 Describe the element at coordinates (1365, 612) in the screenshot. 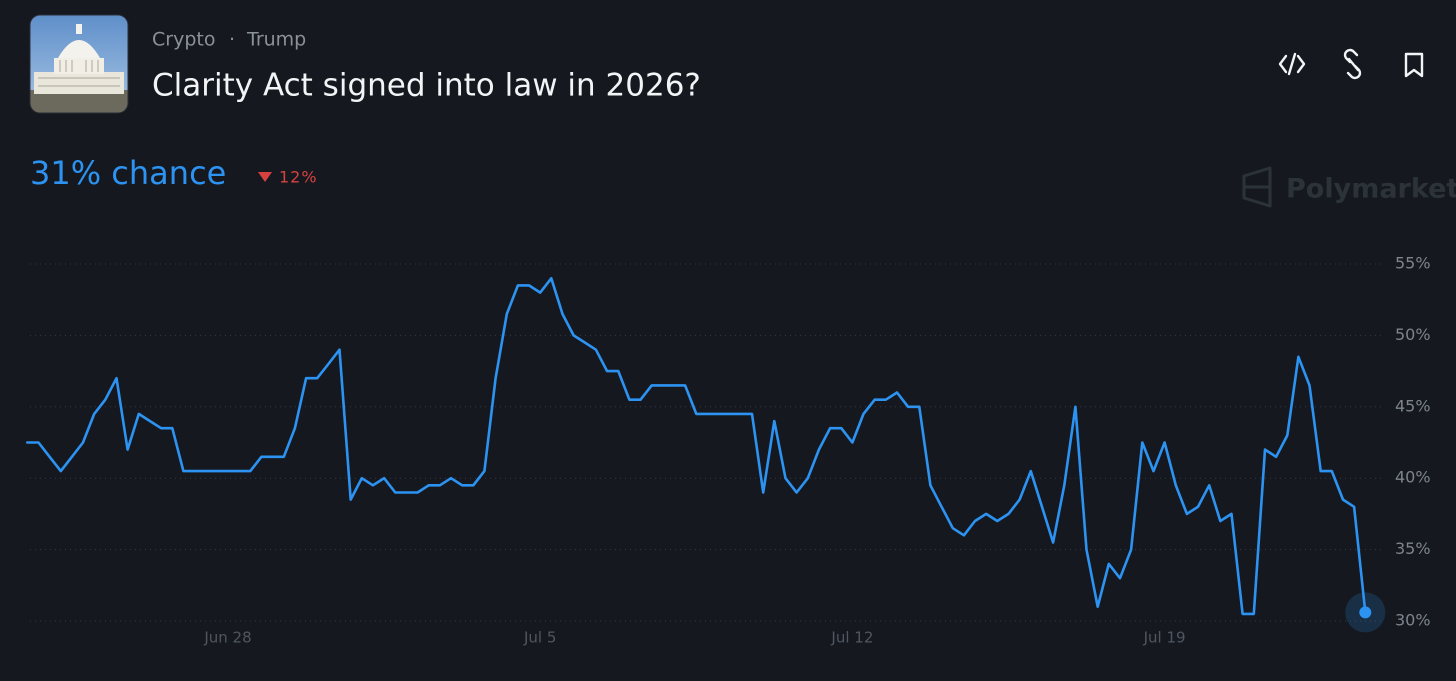

I see `current-point` at that location.